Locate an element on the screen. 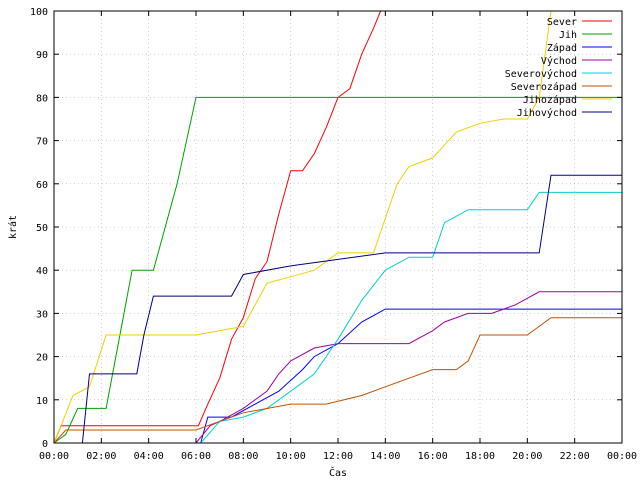 The width and height of the screenshot is (640, 480). x-tick-label: 04:00 is located at coordinates (149, 456).